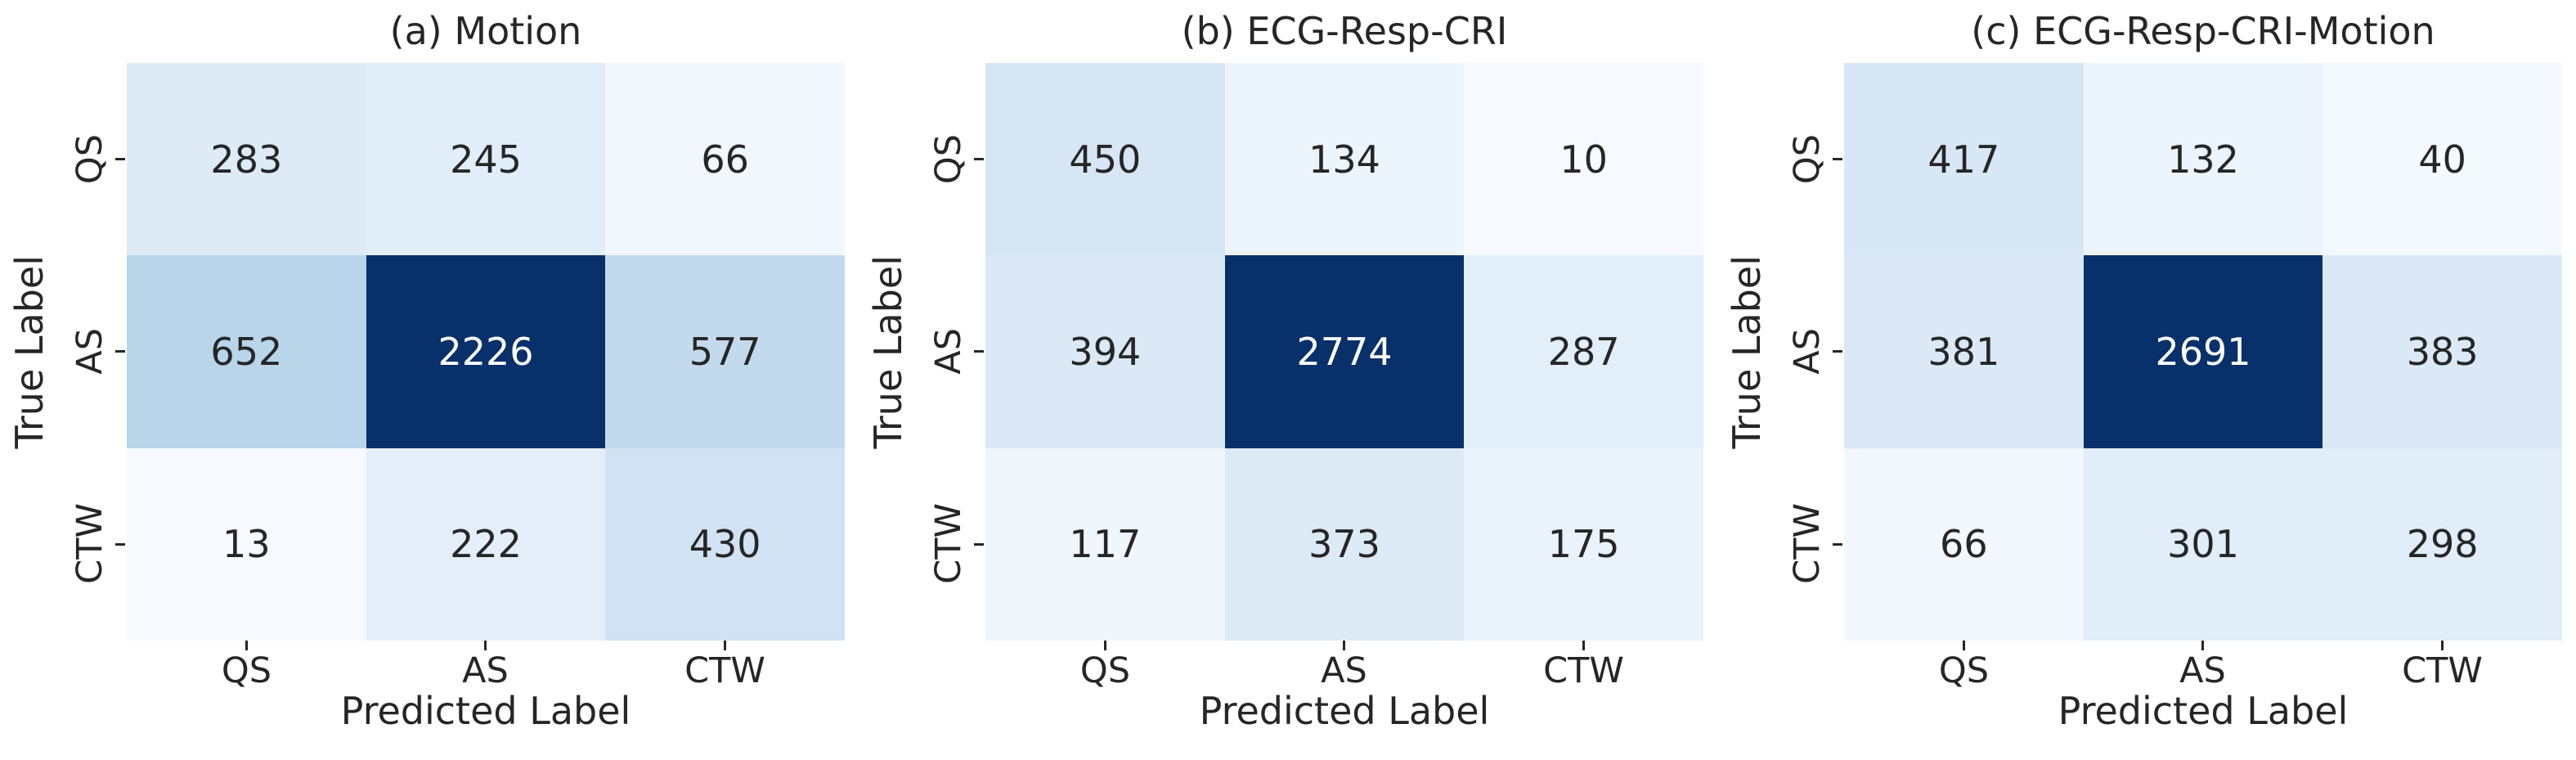 The width and height of the screenshot is (2576, 760). What do you see at coordinates (2203, 159) in the screenshot?
I see `heatmap-cell: 132` at bounding box center [2203, 159].